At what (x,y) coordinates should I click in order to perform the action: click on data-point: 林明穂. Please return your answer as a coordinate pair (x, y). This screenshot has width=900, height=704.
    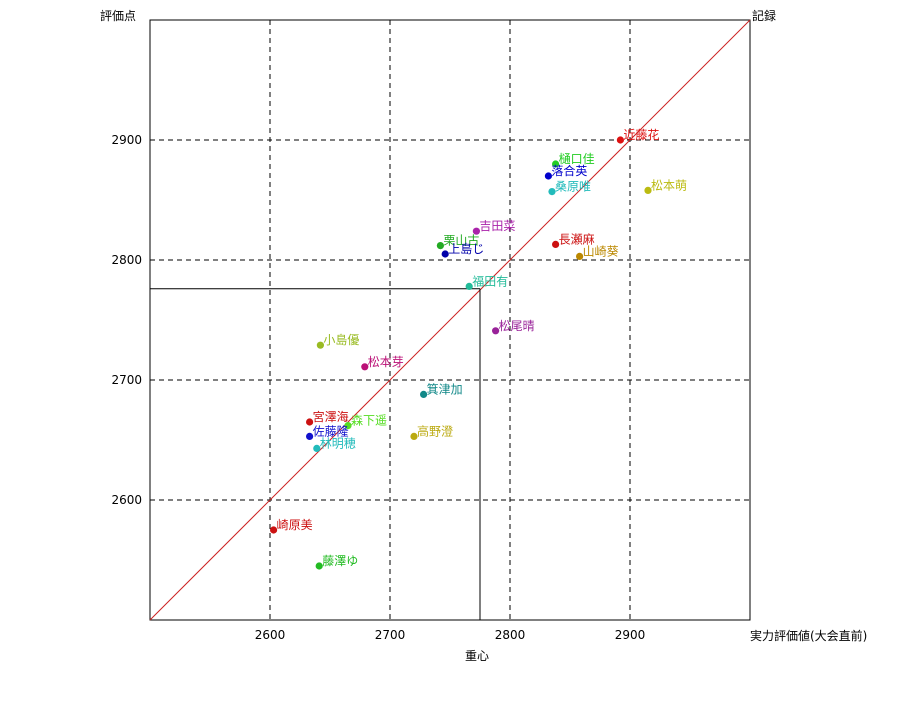
    Looking at the image, I should click on (334, 444).